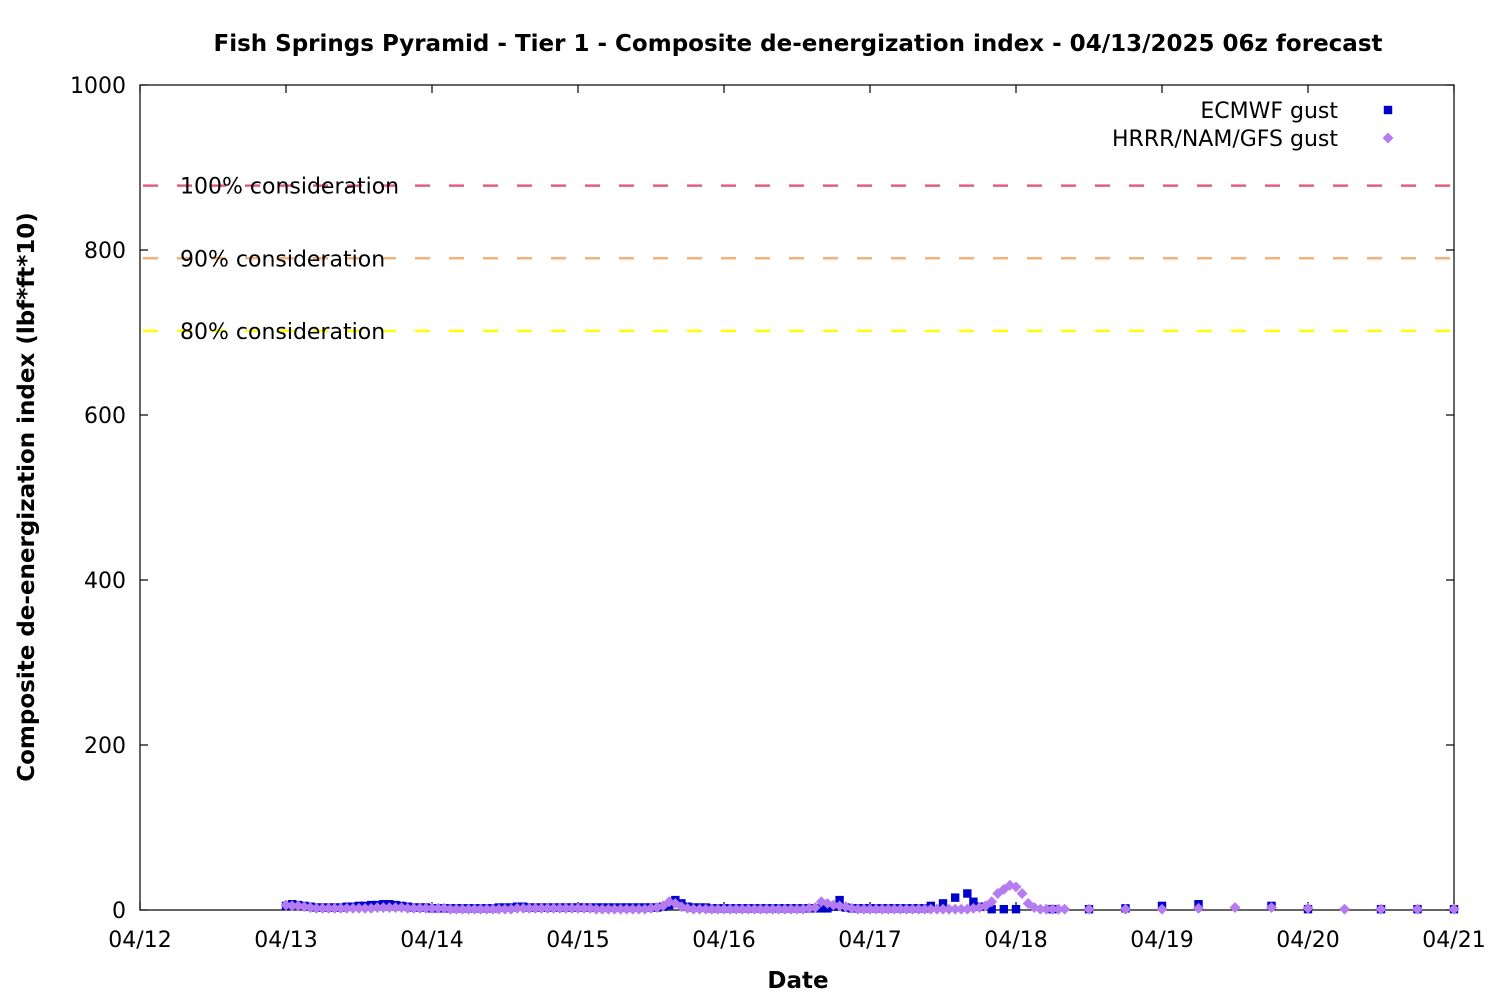  Describe the element at coordinates (105, 416) in the screenshot. I see `y-tick-label: 600` at that location.